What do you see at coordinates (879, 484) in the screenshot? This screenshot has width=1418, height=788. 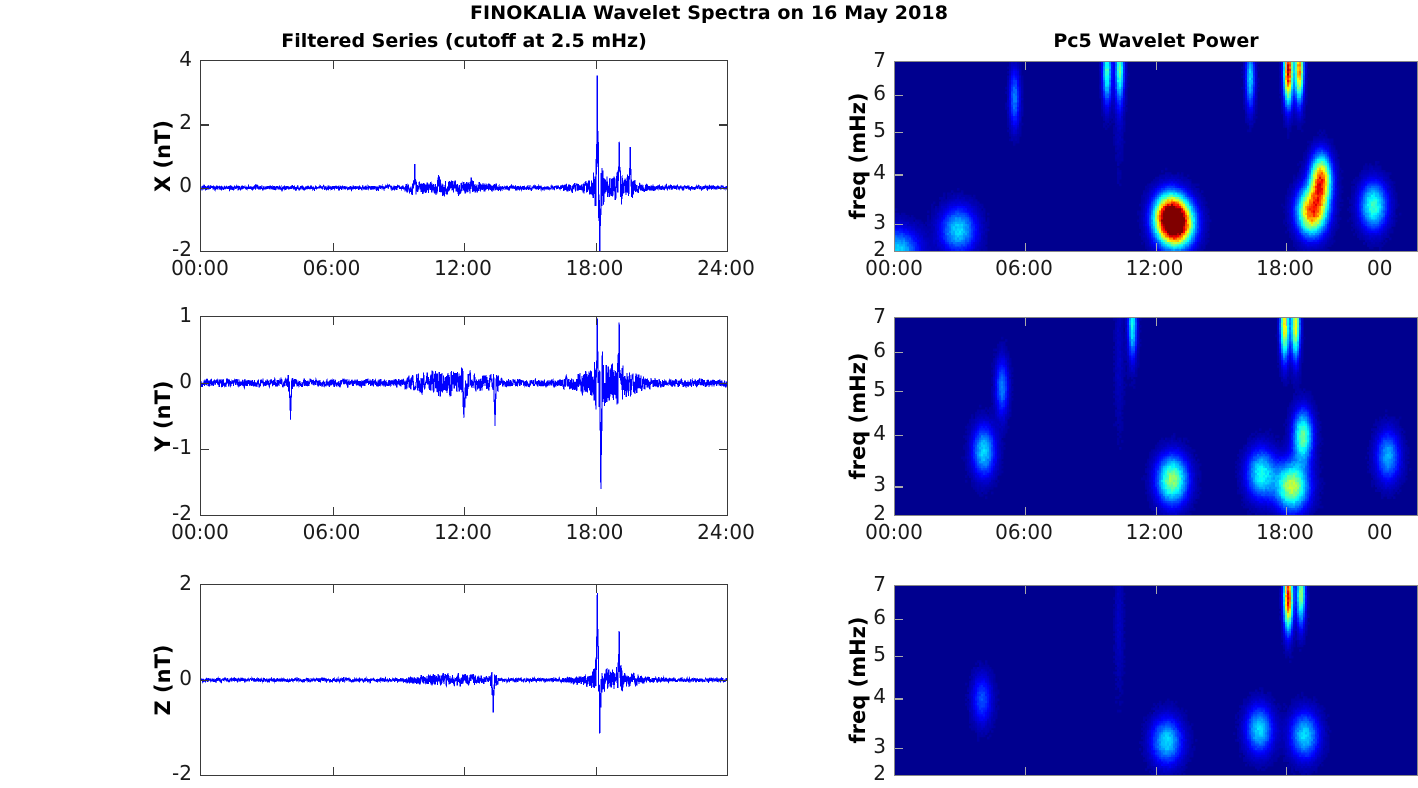 I see `ytick-sy-3: 3` at bounding box center [879, 484].